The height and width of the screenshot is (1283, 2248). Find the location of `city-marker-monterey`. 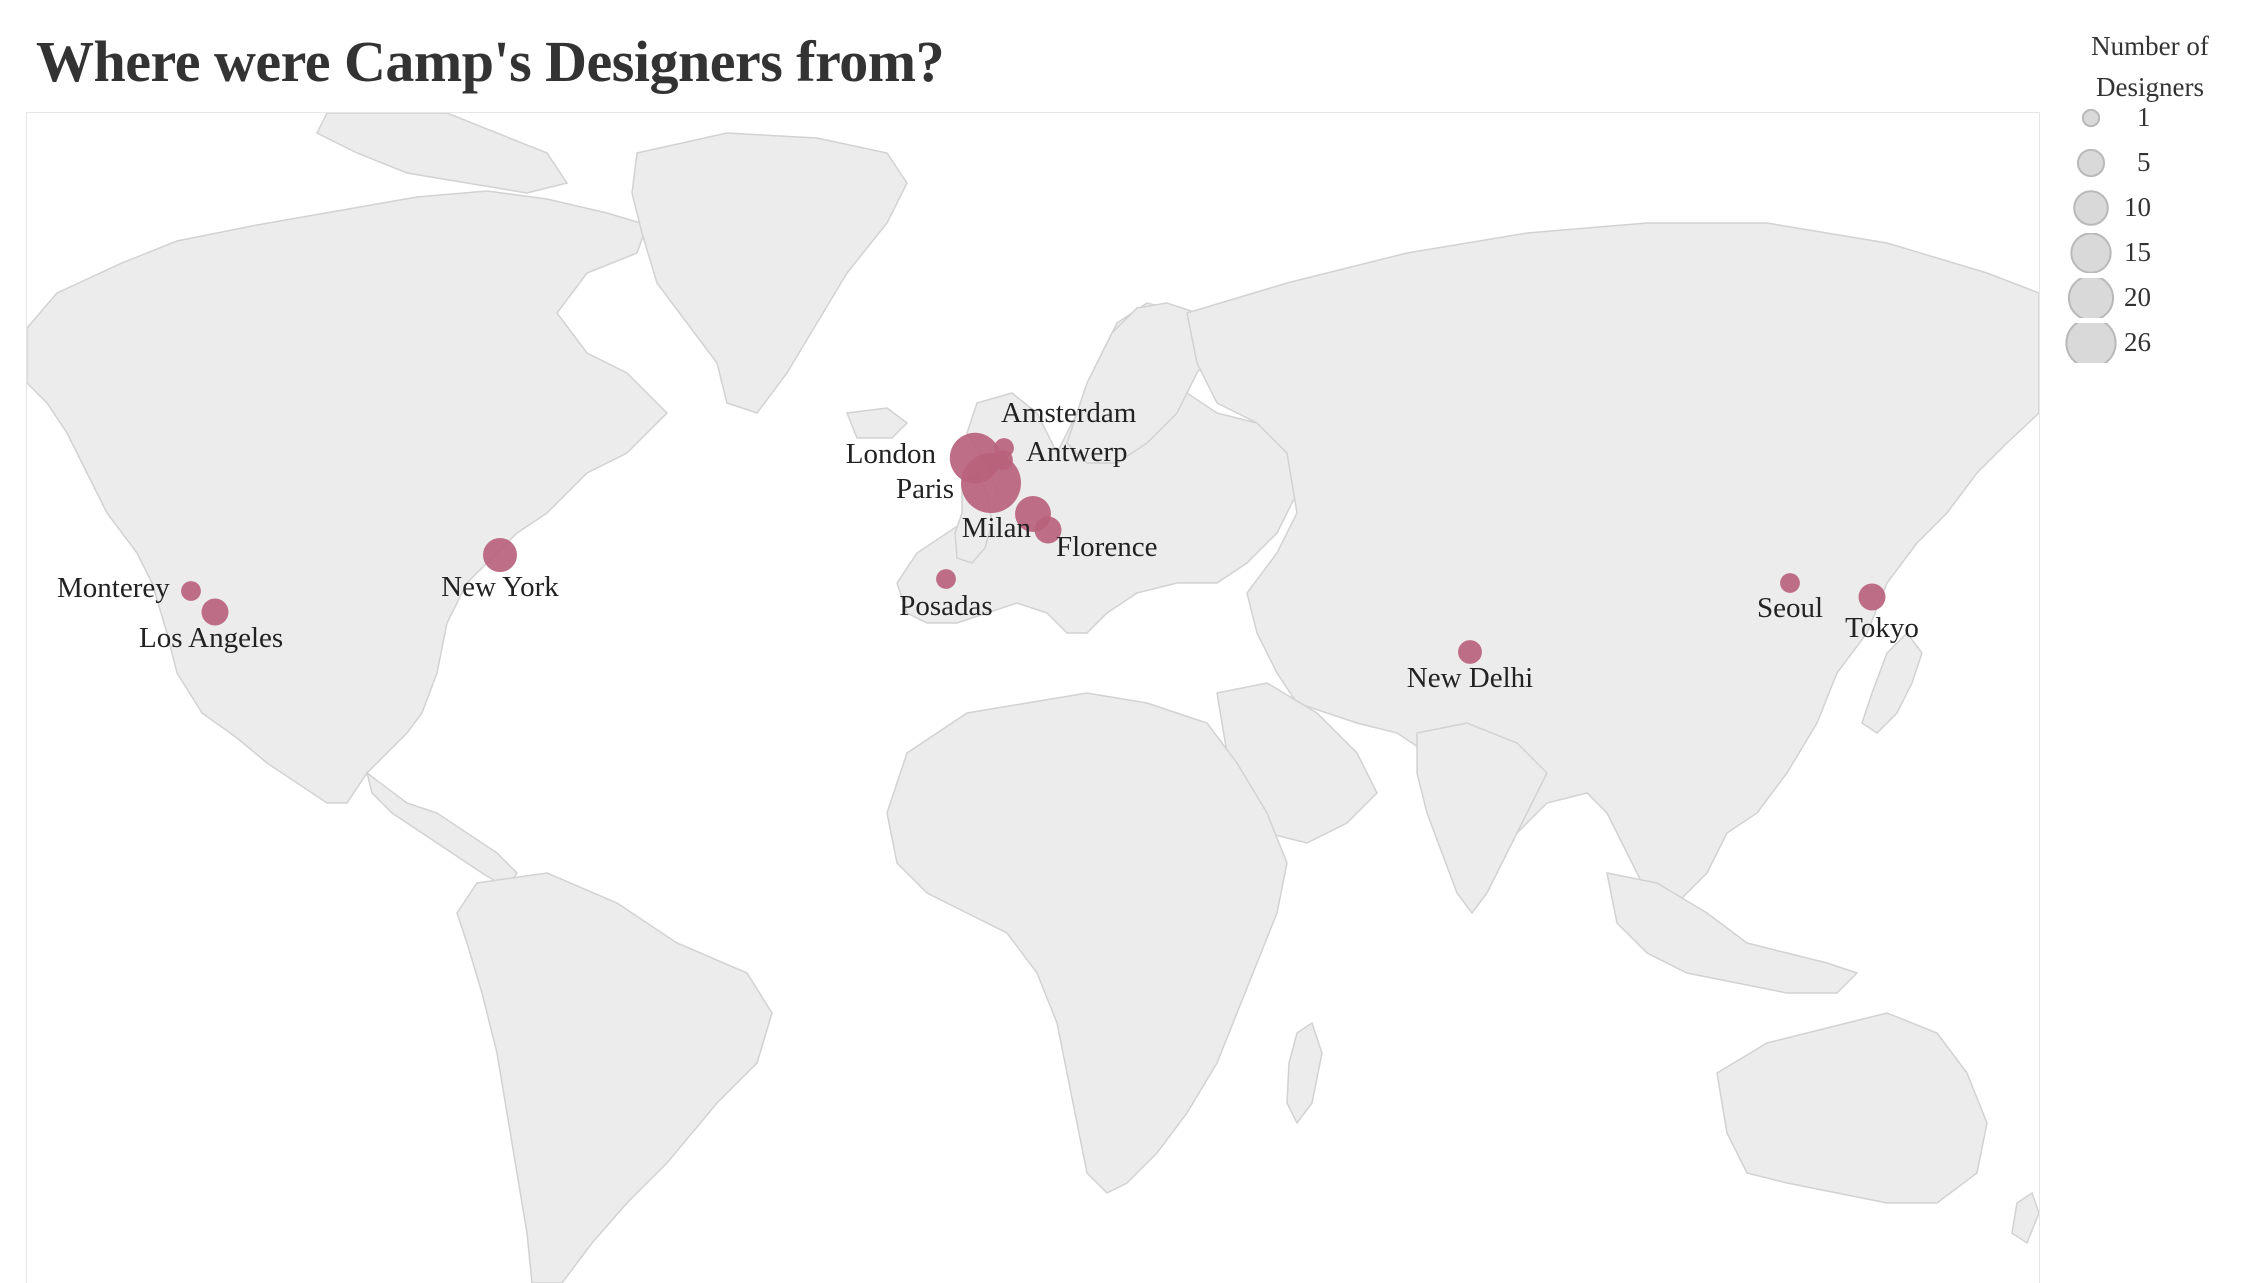

city-marker-monterey is located at coordinates (191, 591).